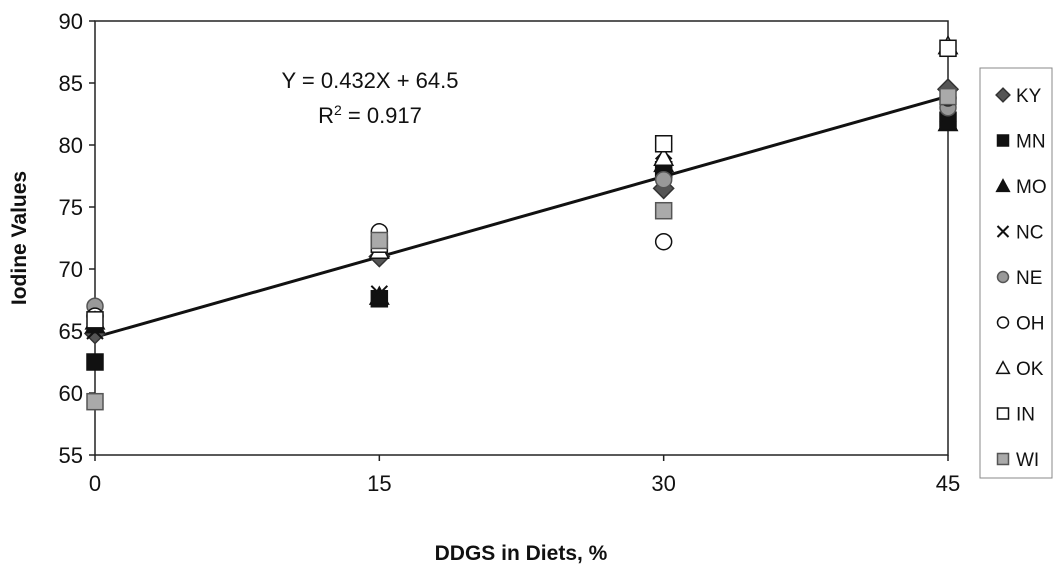 The width and height of the screenshot is (1053, 571). Describe the element at coordinates (71, 21) in the screenshot. I see `y-tick-label: 90` at that location.